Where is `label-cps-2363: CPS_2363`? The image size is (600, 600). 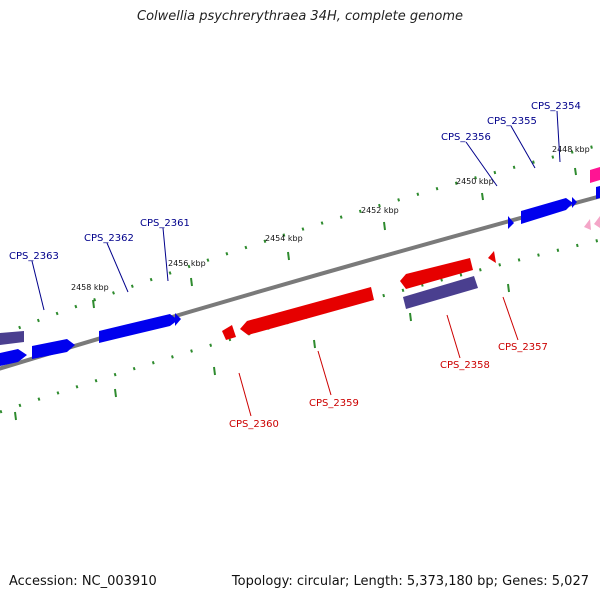 label-cps-2363: CPS_2363 is located at coordinates (34, 256).